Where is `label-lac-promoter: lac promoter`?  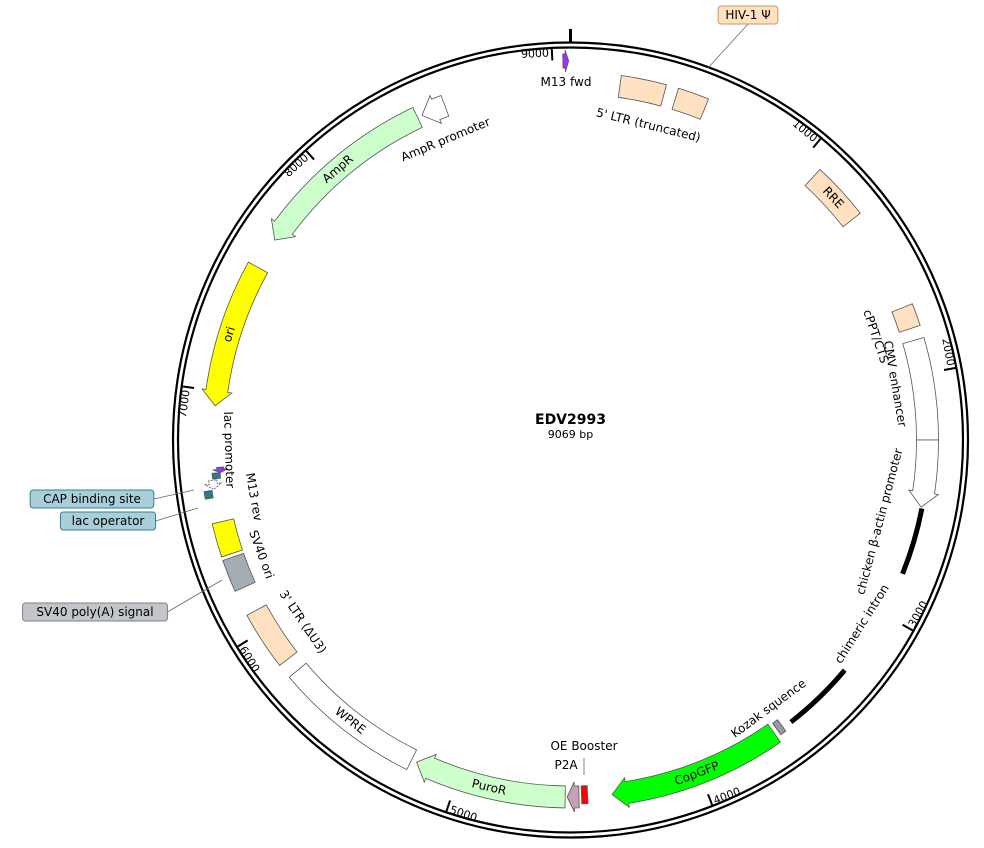 label-lac-promoter: lac promoter is located at coordinates (229, 449).